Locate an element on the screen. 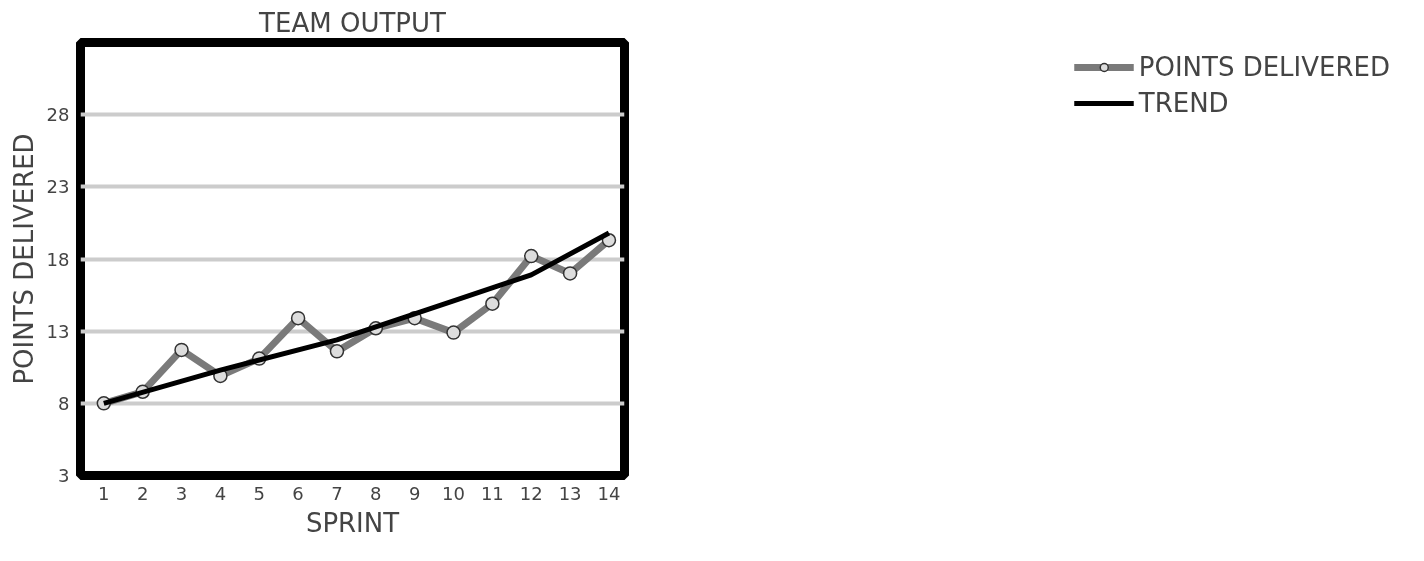 Image resolution: width=1424 pixels, height=561 pixels. x-tick-label: 6 is located at coordinates (298, 493).